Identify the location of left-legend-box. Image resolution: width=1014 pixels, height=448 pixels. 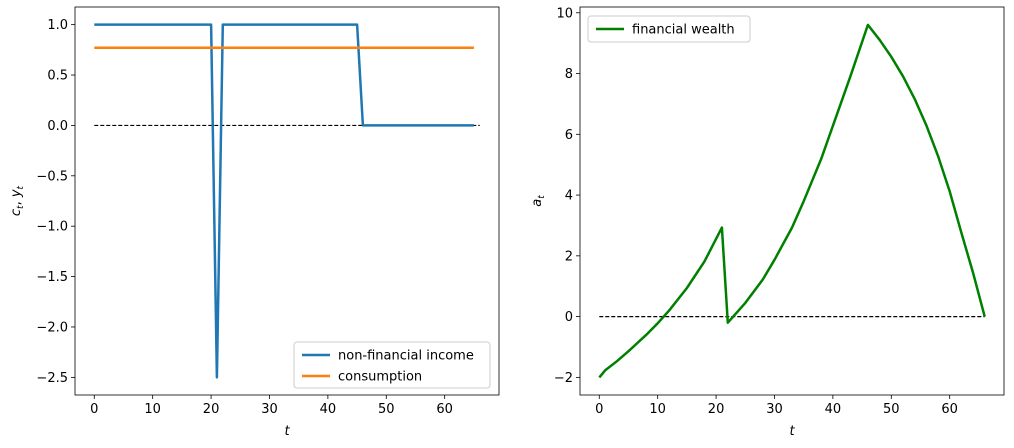
(392, 365).